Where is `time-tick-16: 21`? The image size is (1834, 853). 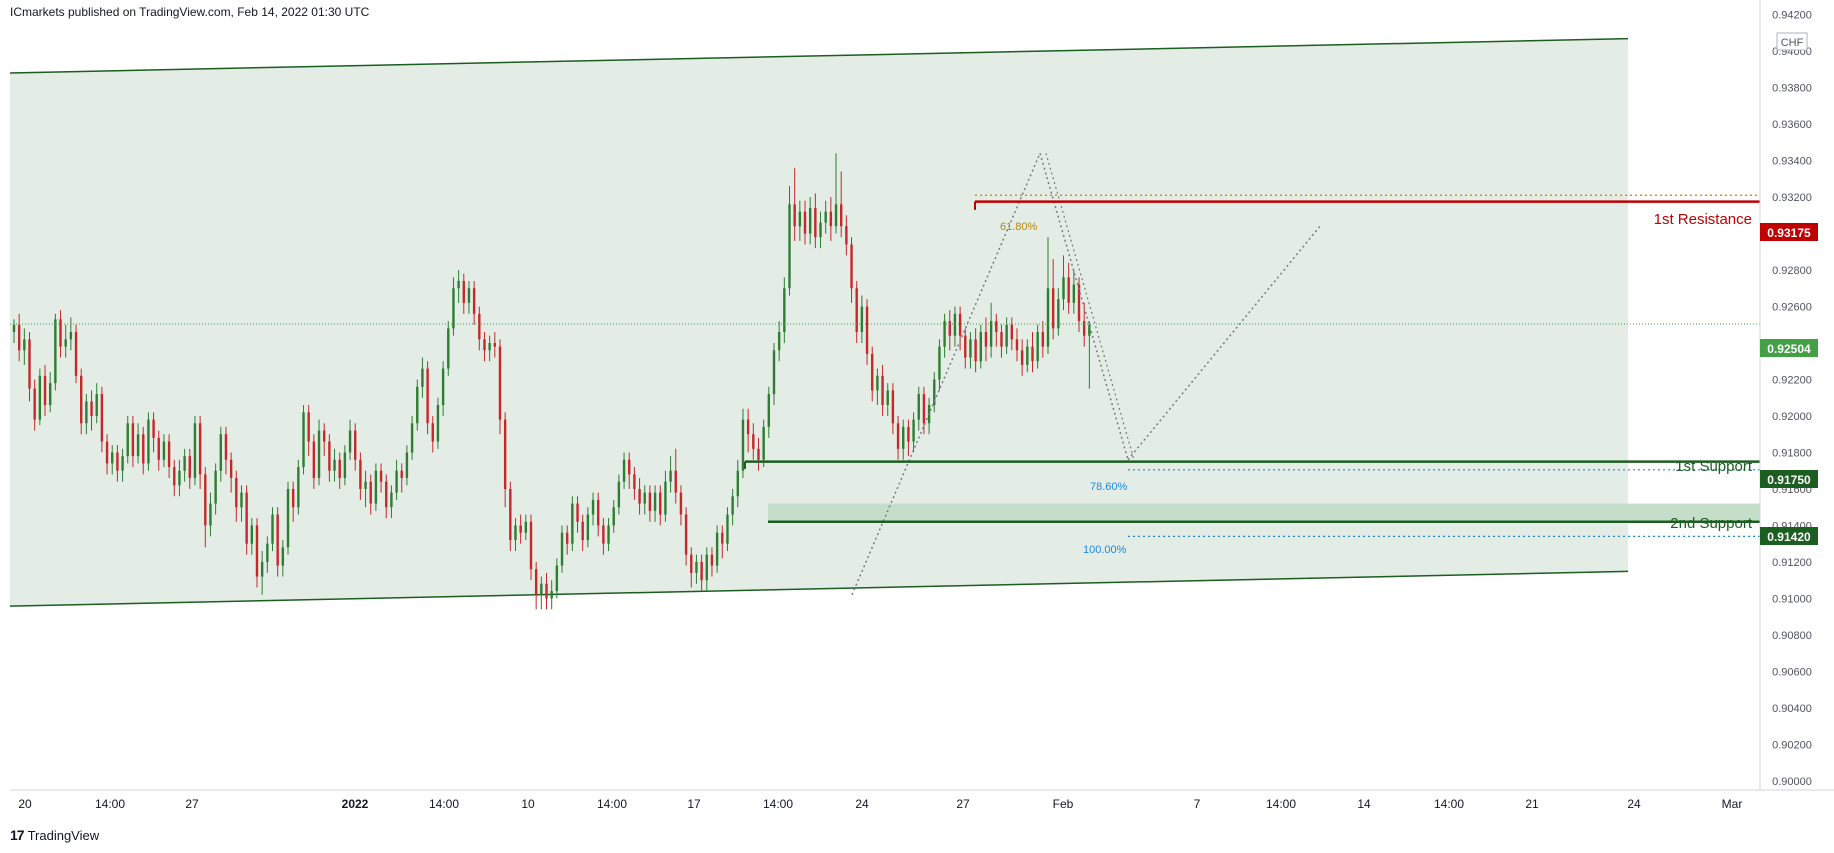 time-tick-16: 21 is located at coordinates (1532, 804).